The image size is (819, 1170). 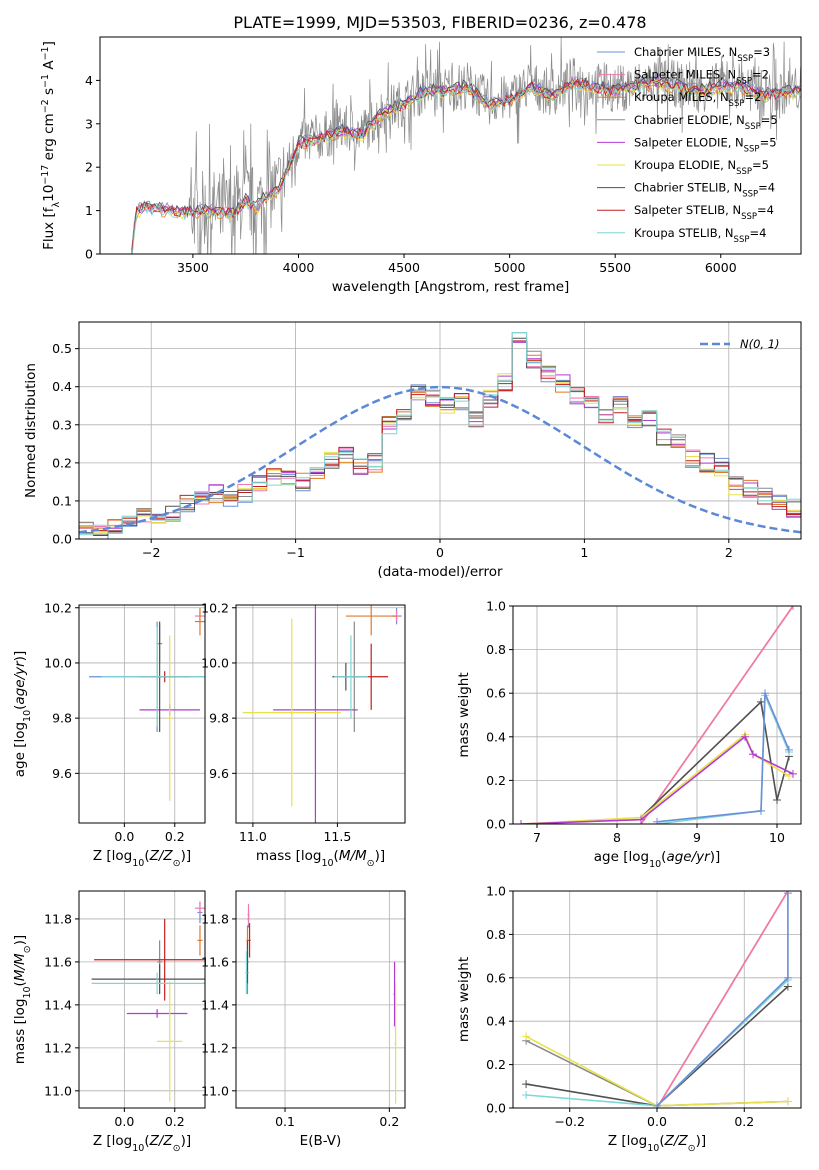 What do you see at coordinates (89, 254) in the screenshot?
I see `y-tick-label: 0` at bounding box center [89, 254].